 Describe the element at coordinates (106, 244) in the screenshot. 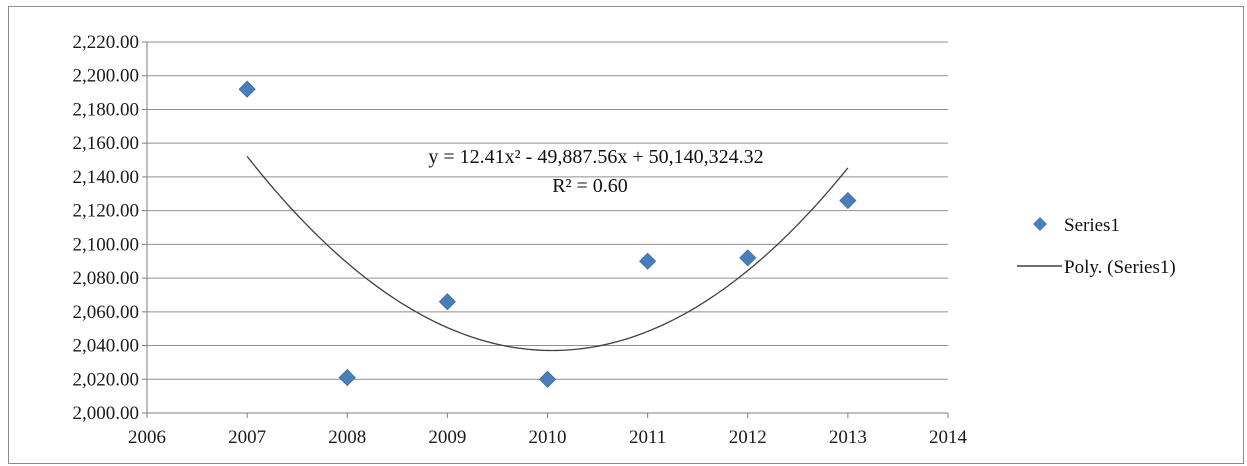

I see `y-tick-label: 2,100.00` at that location.